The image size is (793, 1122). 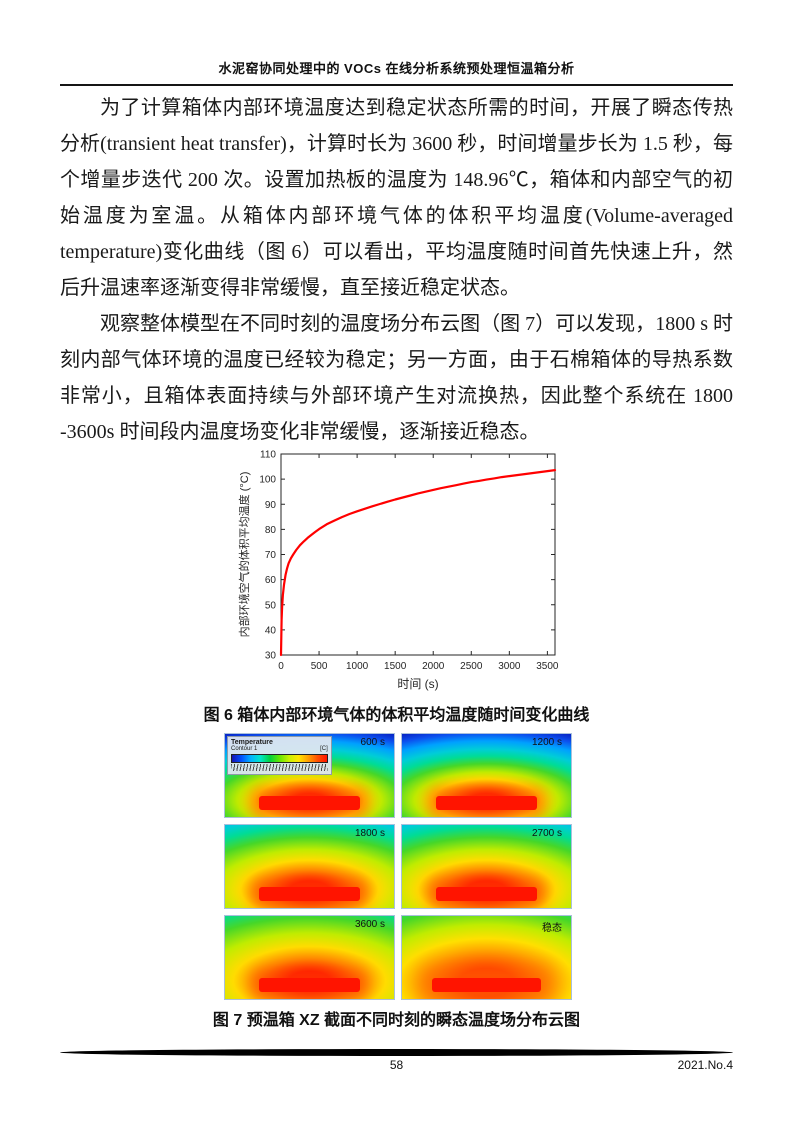 What do you see at coordinates (396, 1052) in the screenshot?
I see `footer-rule` at bounding box center [396, 1052].